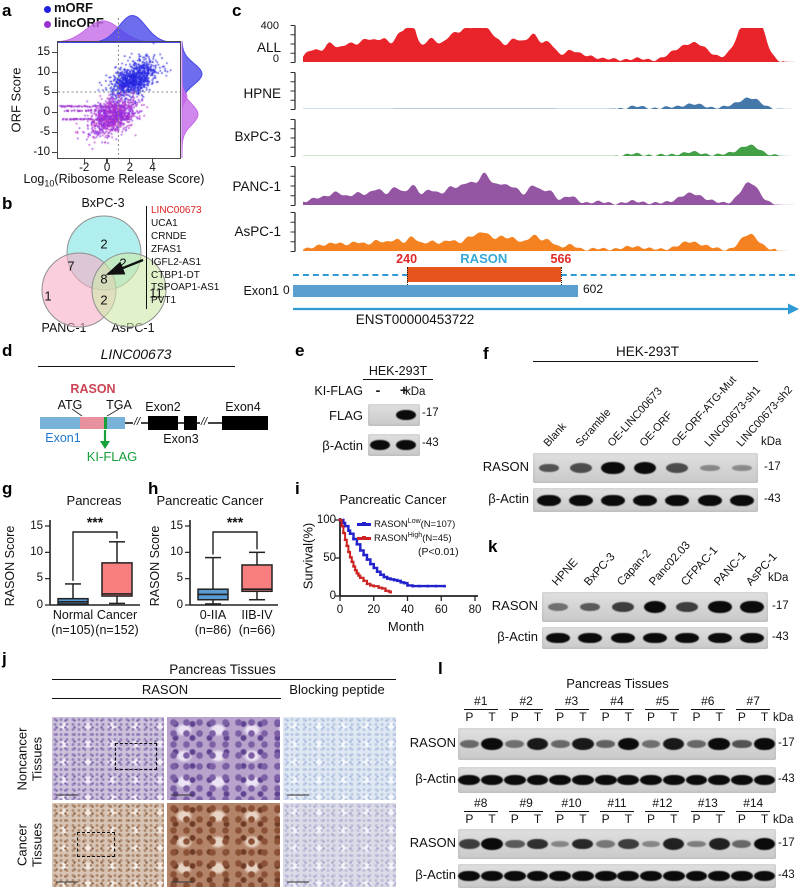  What do you see at coordinates (514, 605) in the screenshot?
I see `blot-row-label-RASON: RASON` at bounding box center [514, 605].